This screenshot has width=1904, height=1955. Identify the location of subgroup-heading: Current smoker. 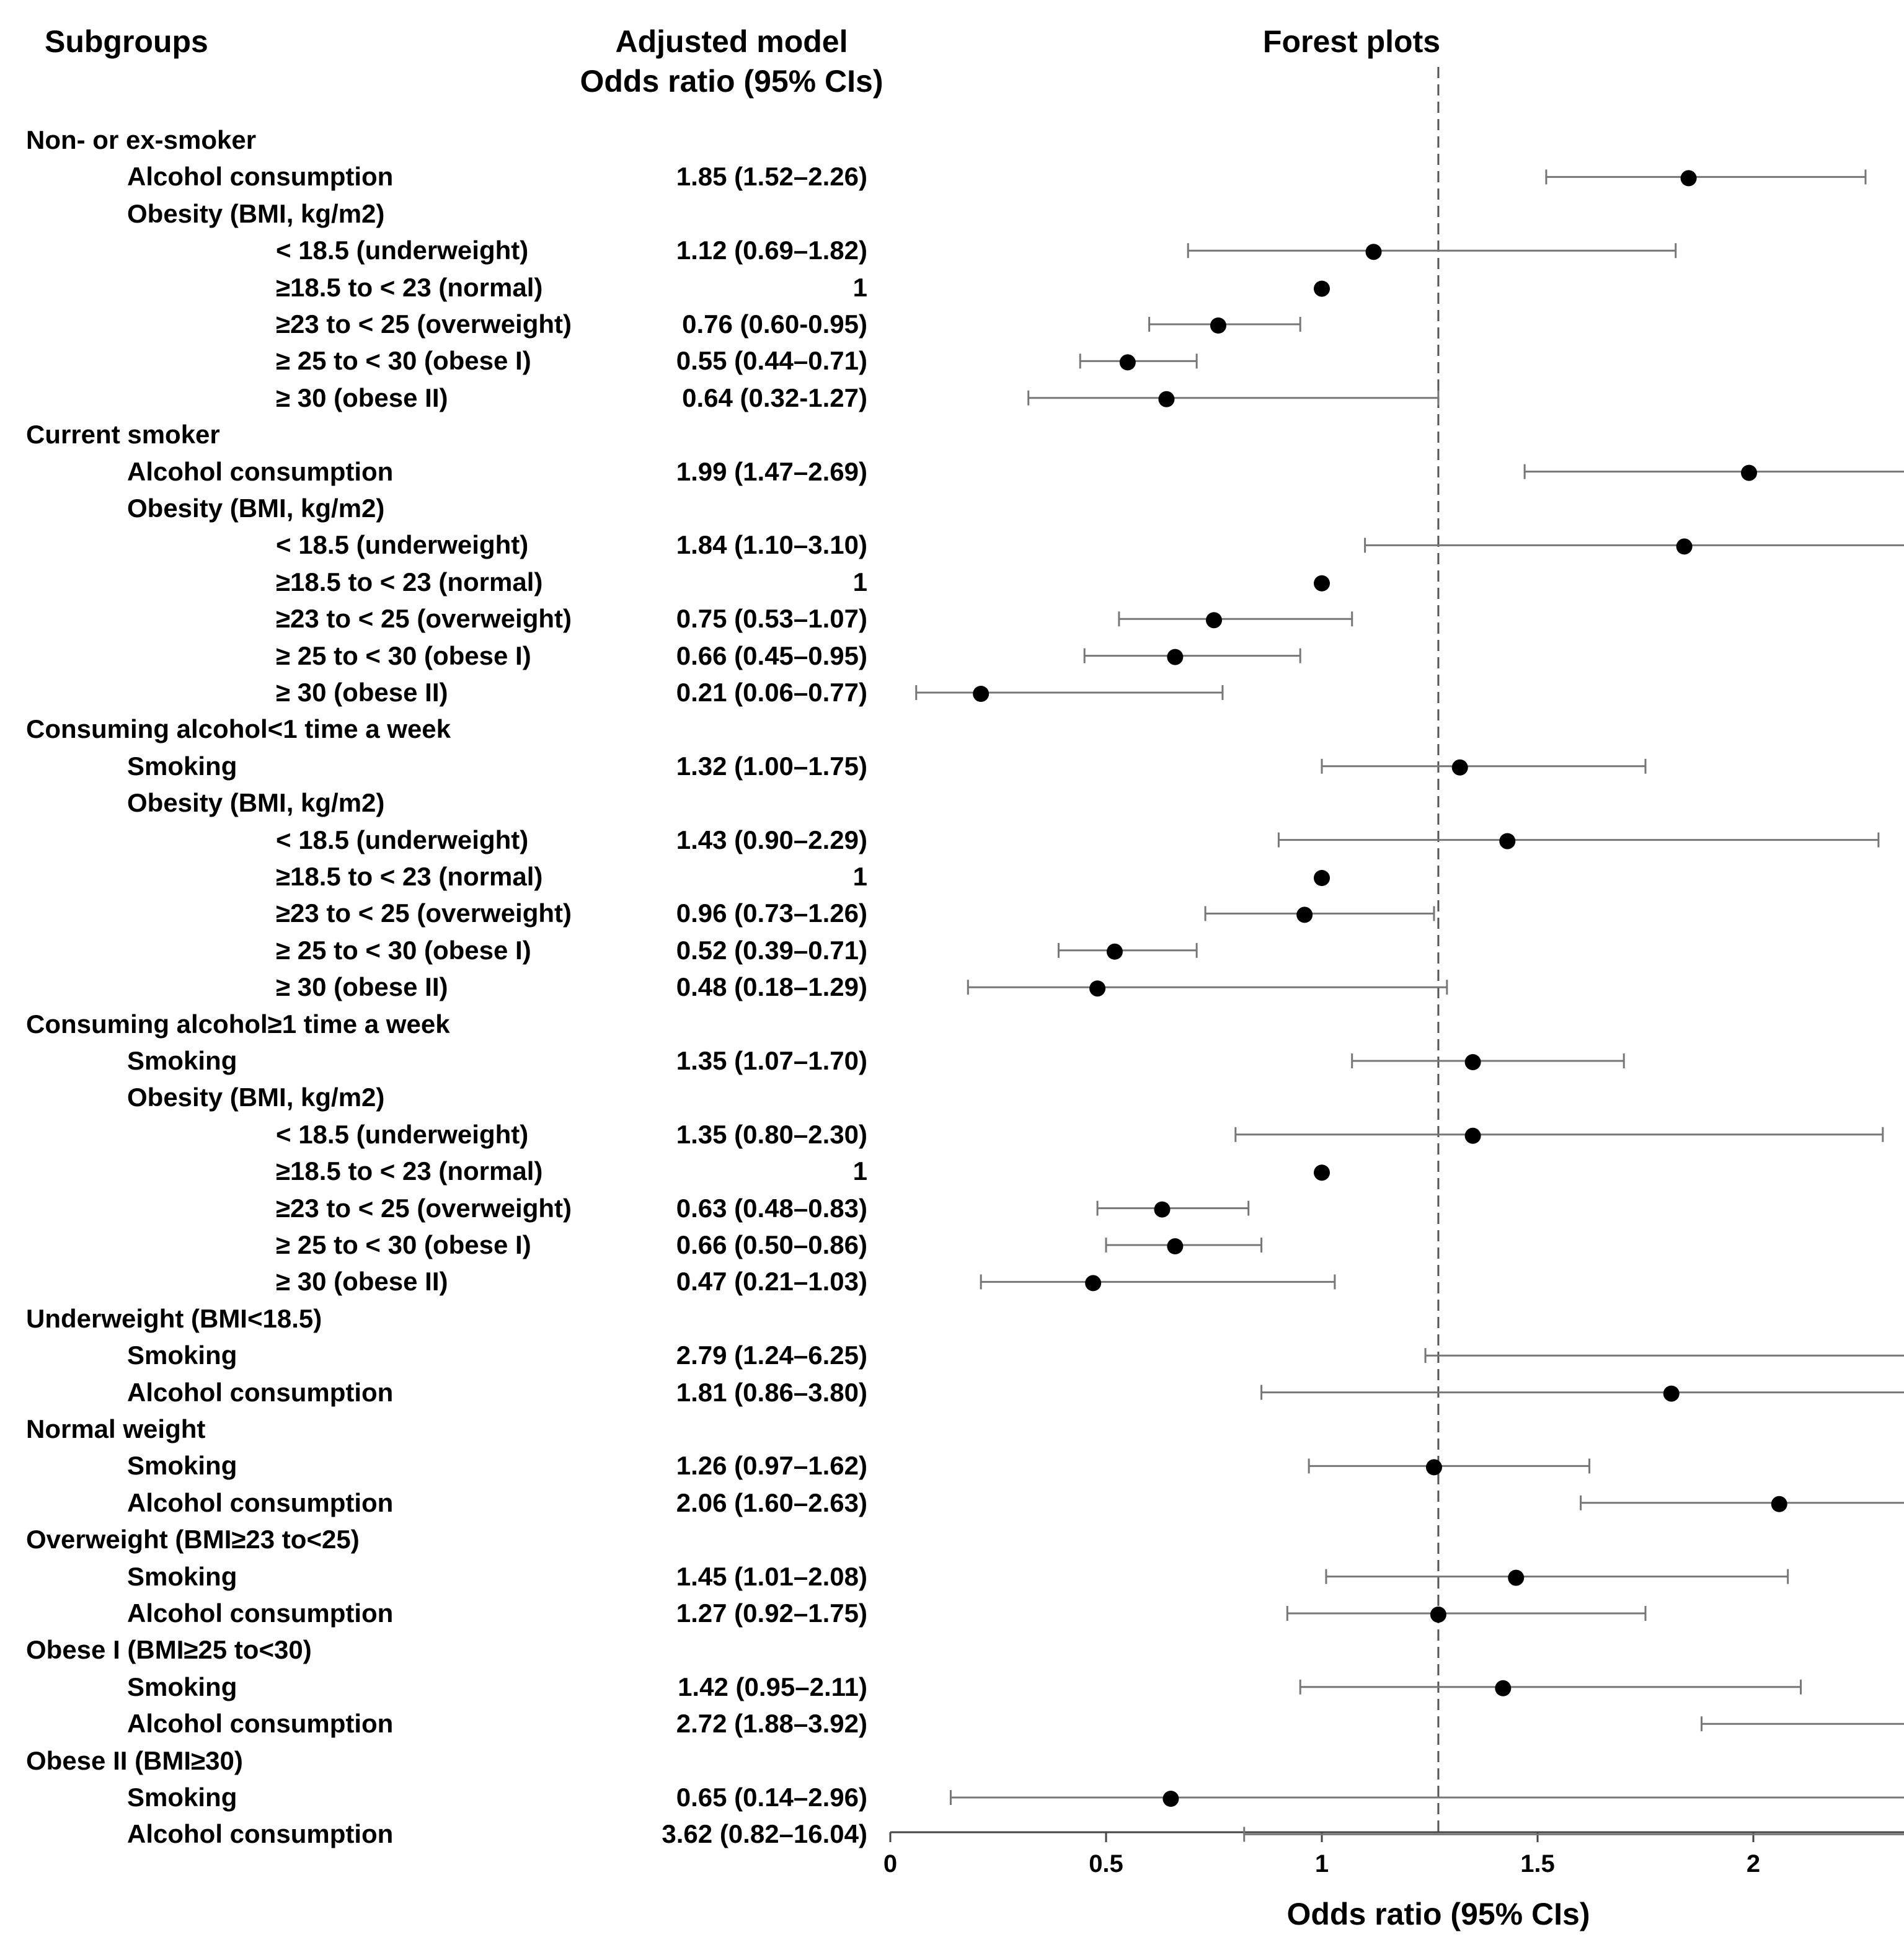
(123, 435).